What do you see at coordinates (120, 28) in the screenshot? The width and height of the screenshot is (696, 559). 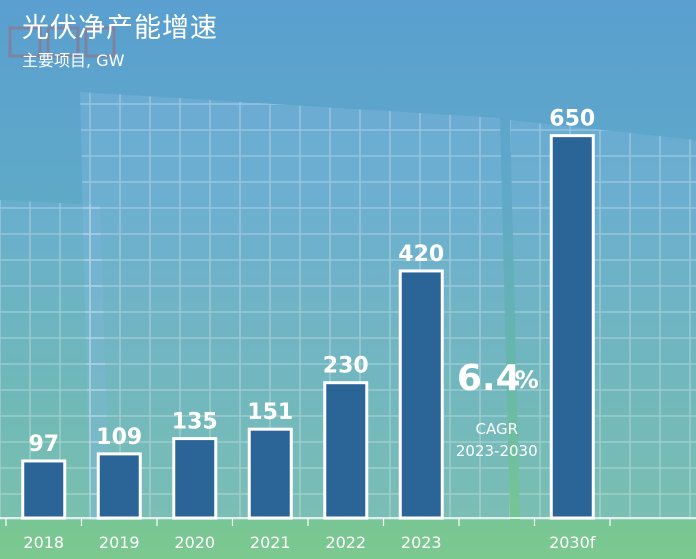 I see `chart-title: 光伏净产能增速` at bounding box center [120, 28].